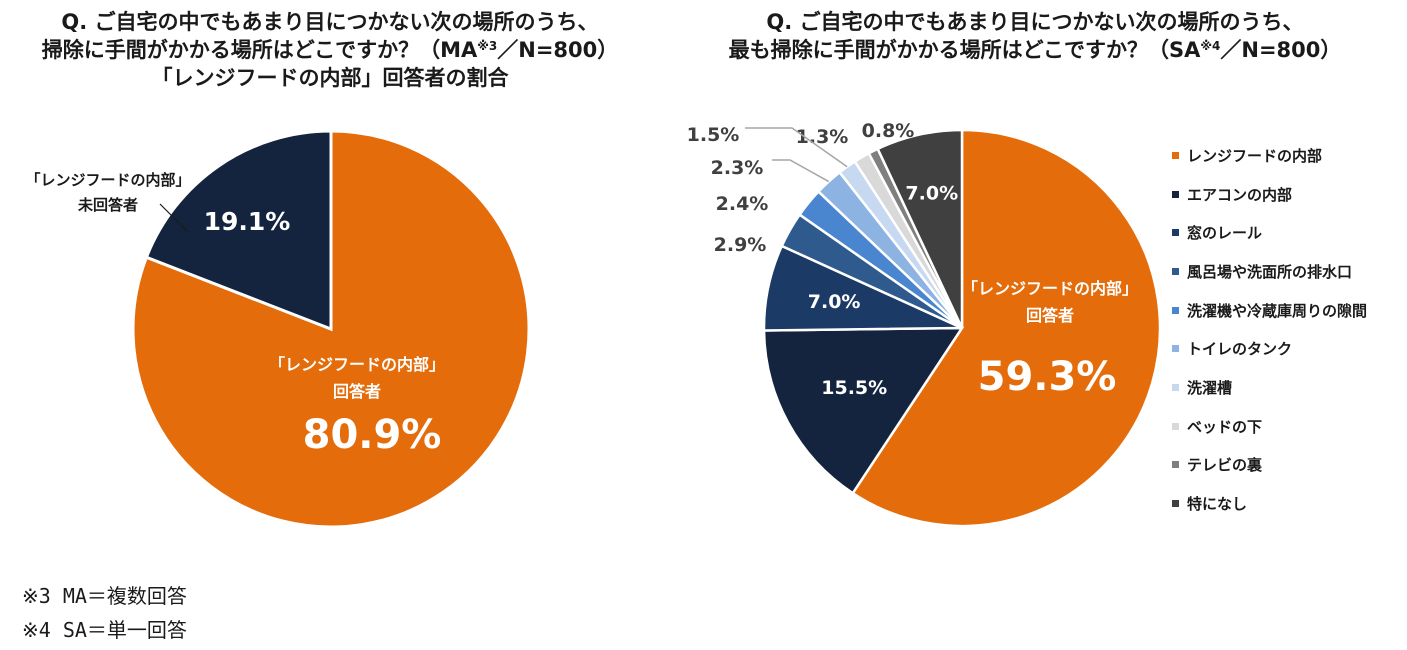  I want to click on legend-label-3: 風呂場や洗面所の排水口, so click(1270, 271).